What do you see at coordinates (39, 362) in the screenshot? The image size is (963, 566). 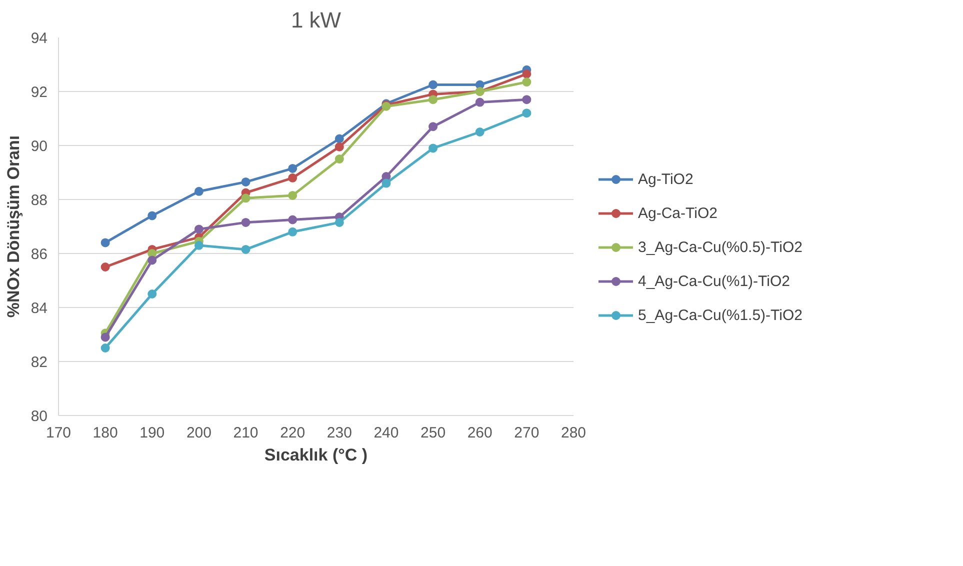 I see `y-tick-label: 82` at bounding box center [39, 362].